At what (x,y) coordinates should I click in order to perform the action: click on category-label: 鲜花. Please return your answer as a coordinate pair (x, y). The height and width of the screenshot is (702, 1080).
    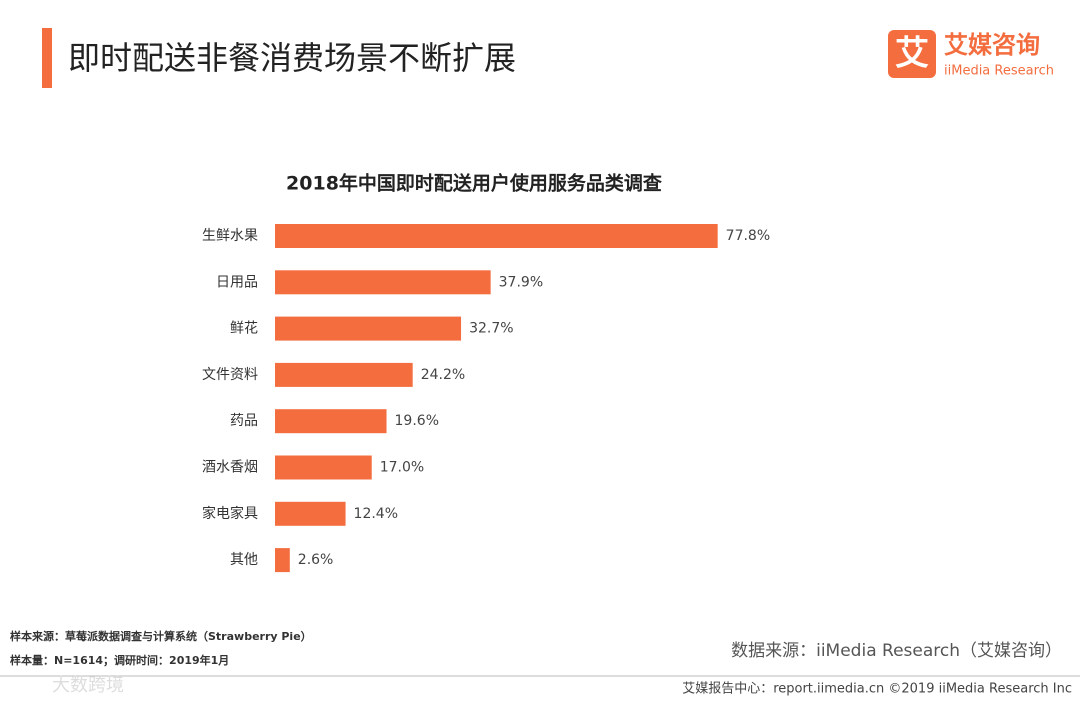
    Looking at the image, I should click on (244, 329).